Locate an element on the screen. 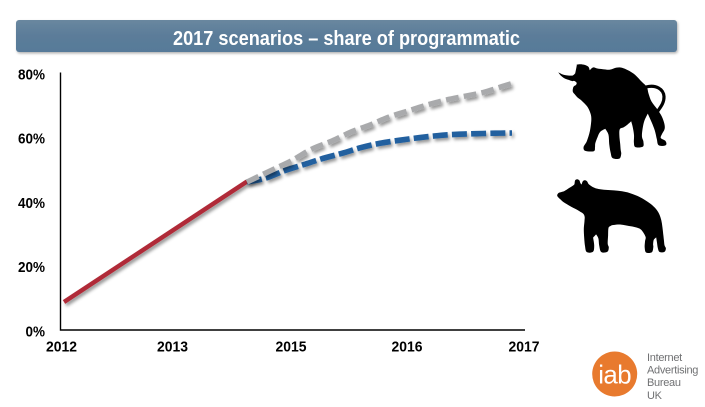  svg-text: 2012 is located at coordinates (61, 347).